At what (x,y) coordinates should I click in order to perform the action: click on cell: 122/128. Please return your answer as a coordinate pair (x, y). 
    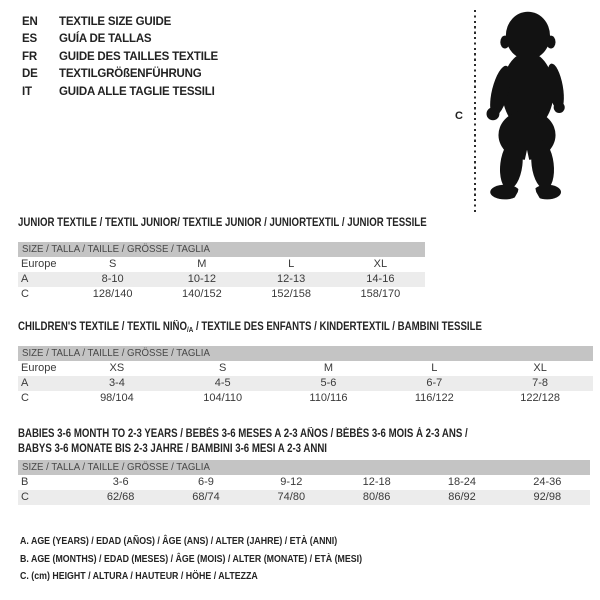
    Looking at the image, I should click on (540, 398).